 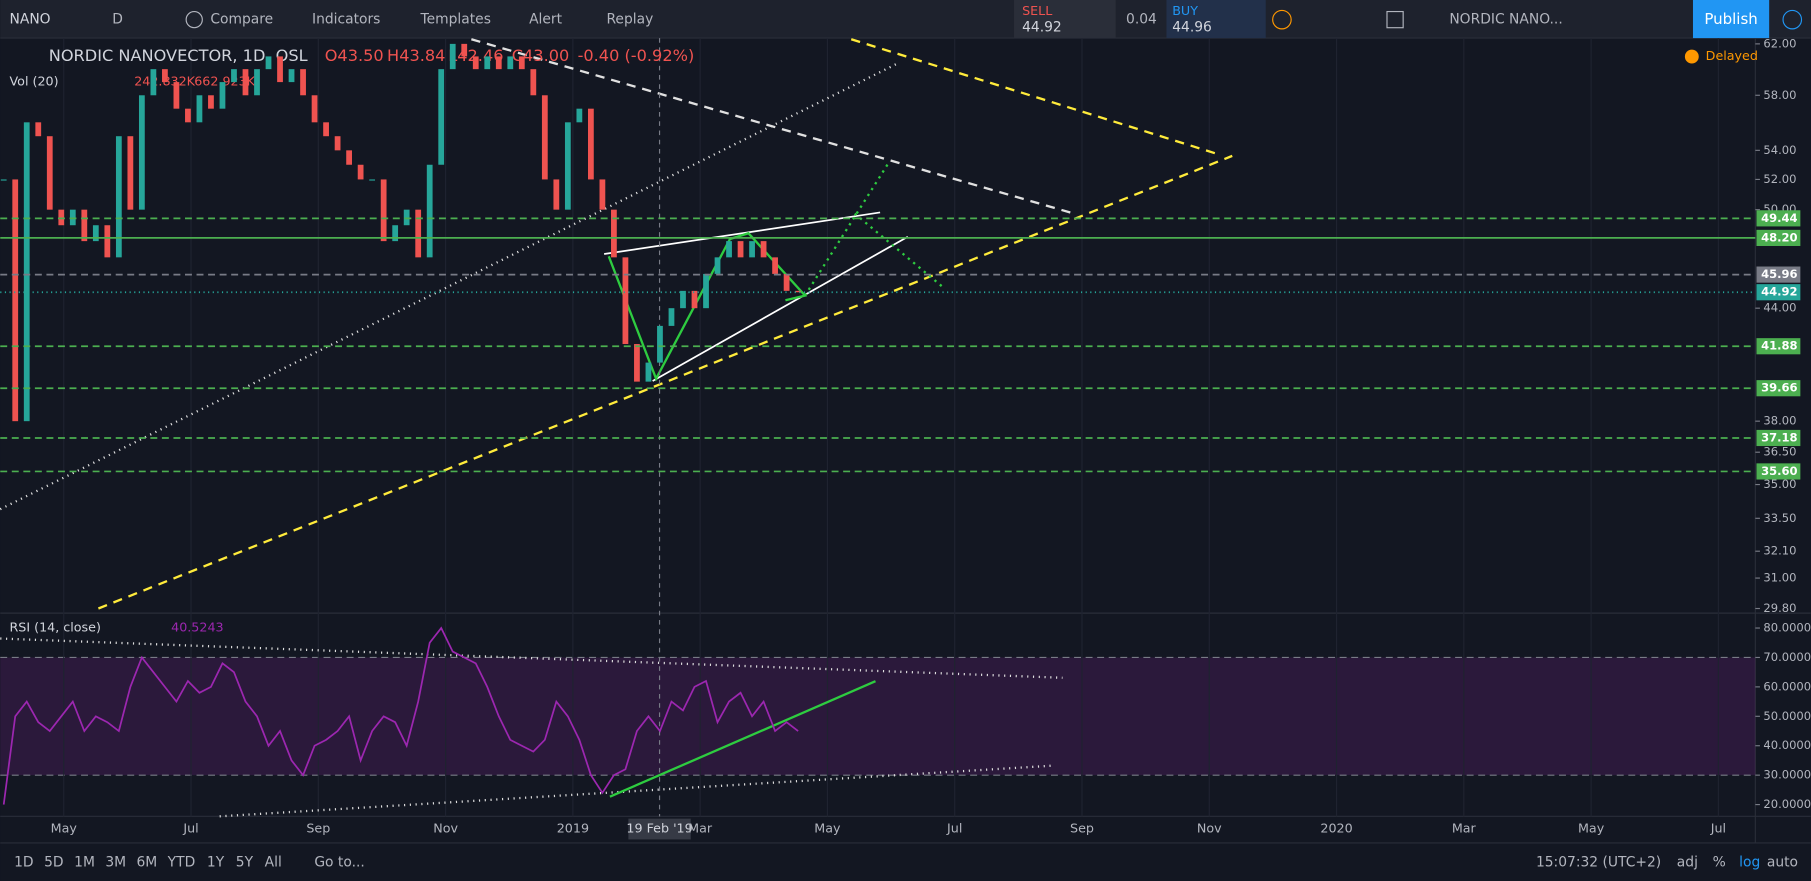 I want to click on y-tick-label: 33.50, so click(x=1779, y=518).